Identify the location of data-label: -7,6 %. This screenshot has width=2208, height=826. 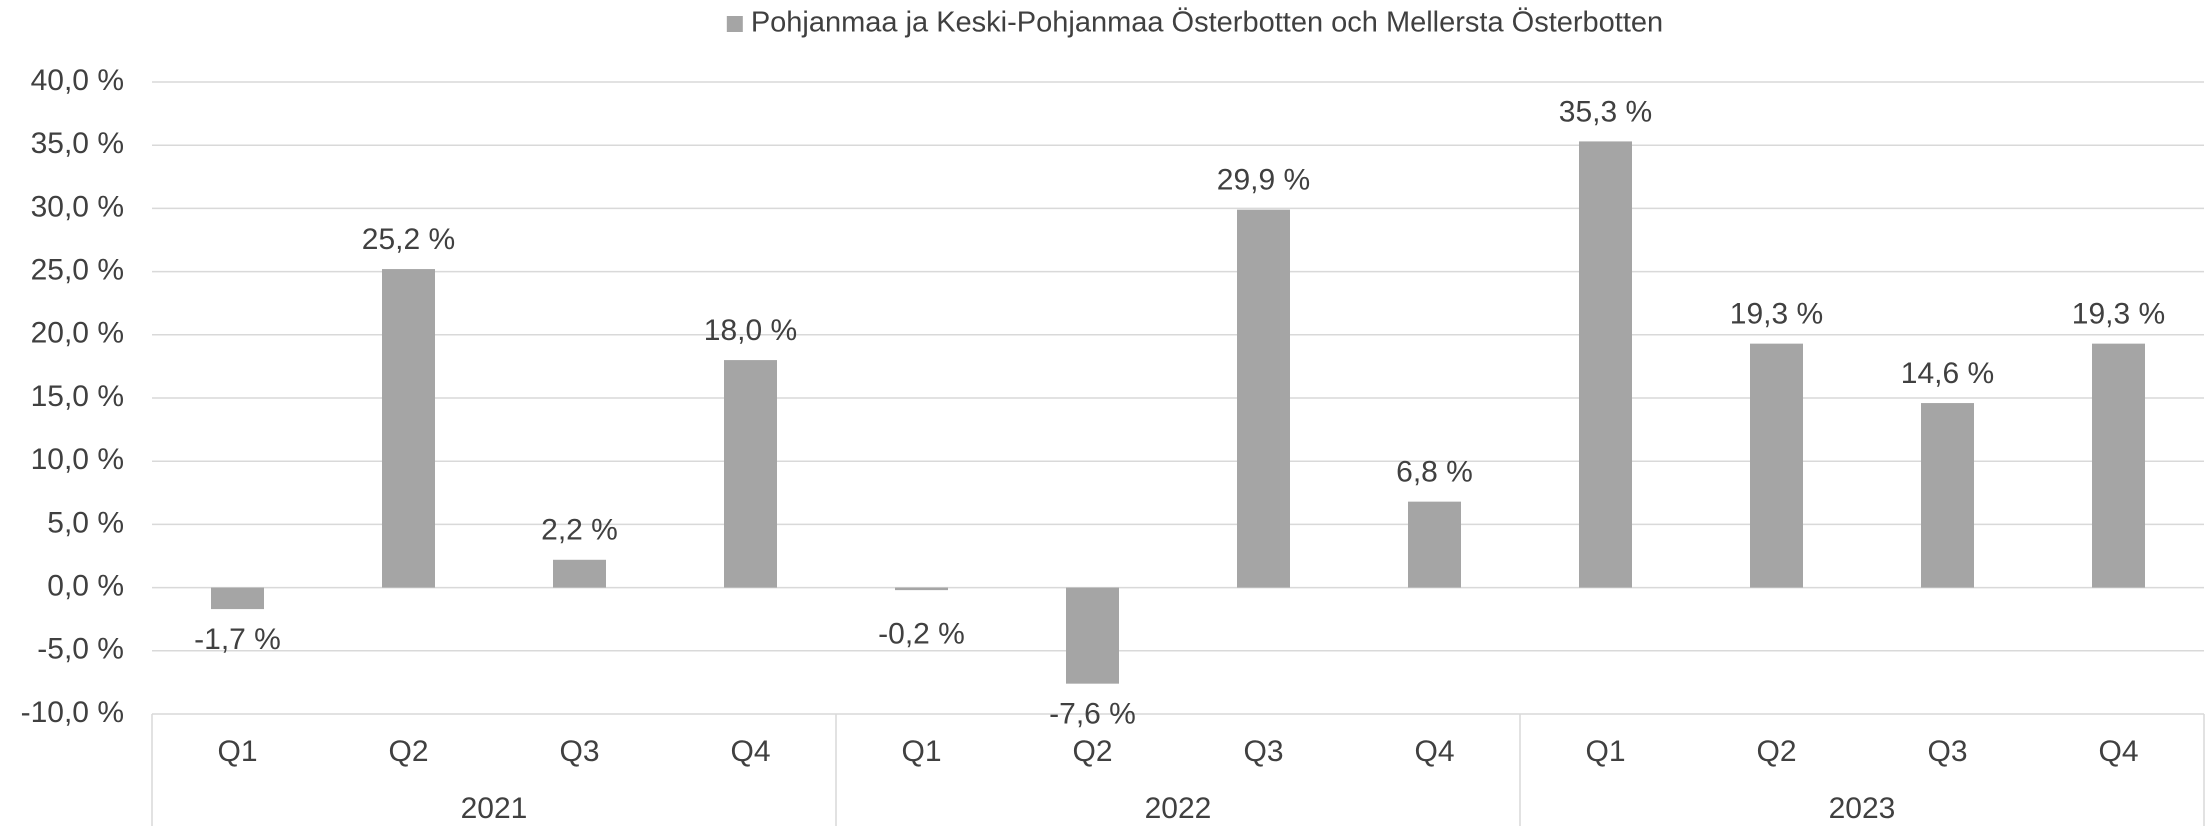
(1092, 714).